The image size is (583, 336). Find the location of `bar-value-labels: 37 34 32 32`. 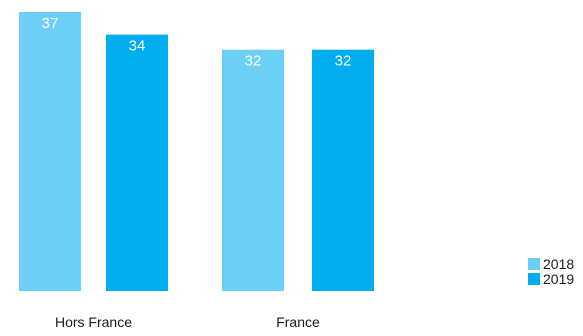

bar-value-labels: 37 34 32 32 is located at coordinates (197, 42).